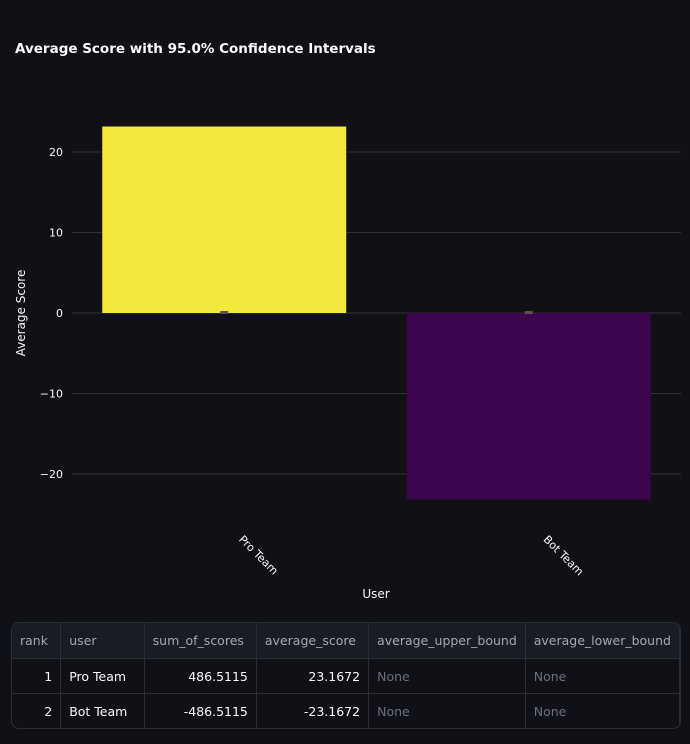  What do you see at coordinates (37, 676) in the screenshot?
I see `table-cell-rank: 1` at bounding box center [37, 676].